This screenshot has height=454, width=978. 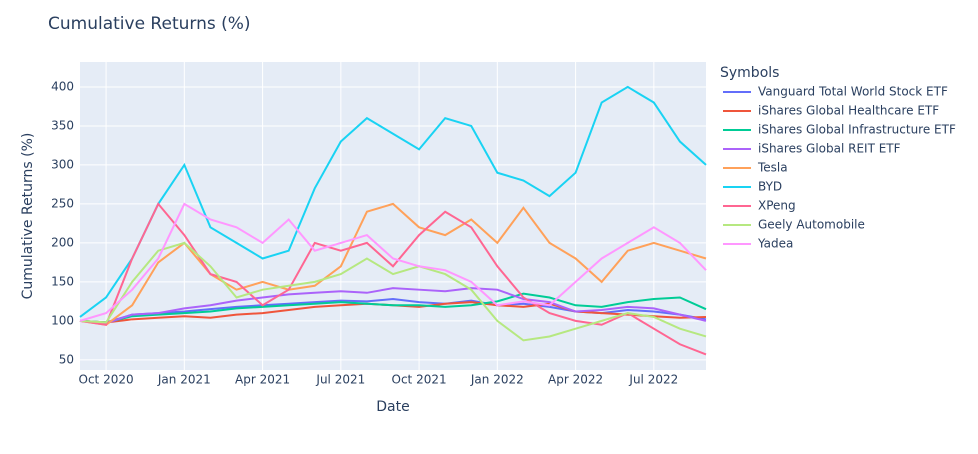 What do you see at coordinates (419, 380) in the screenshot?
I see `x-tick-label: Oct 2021` at bounding box center [419, 380].